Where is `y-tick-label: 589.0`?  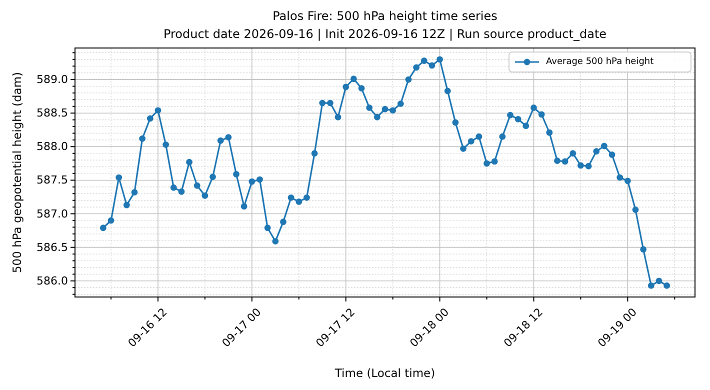 y-tick-label: 589.0 is located at coordinates (52, 79).